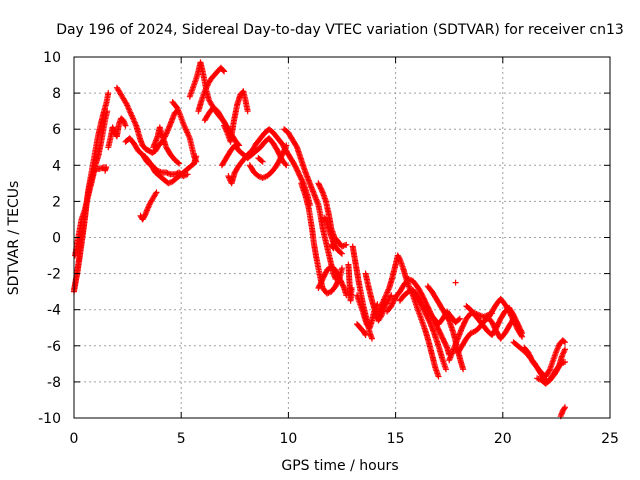 The image size is (640, 480). I want to click on y-tick-label: 4, so click(56, 166).